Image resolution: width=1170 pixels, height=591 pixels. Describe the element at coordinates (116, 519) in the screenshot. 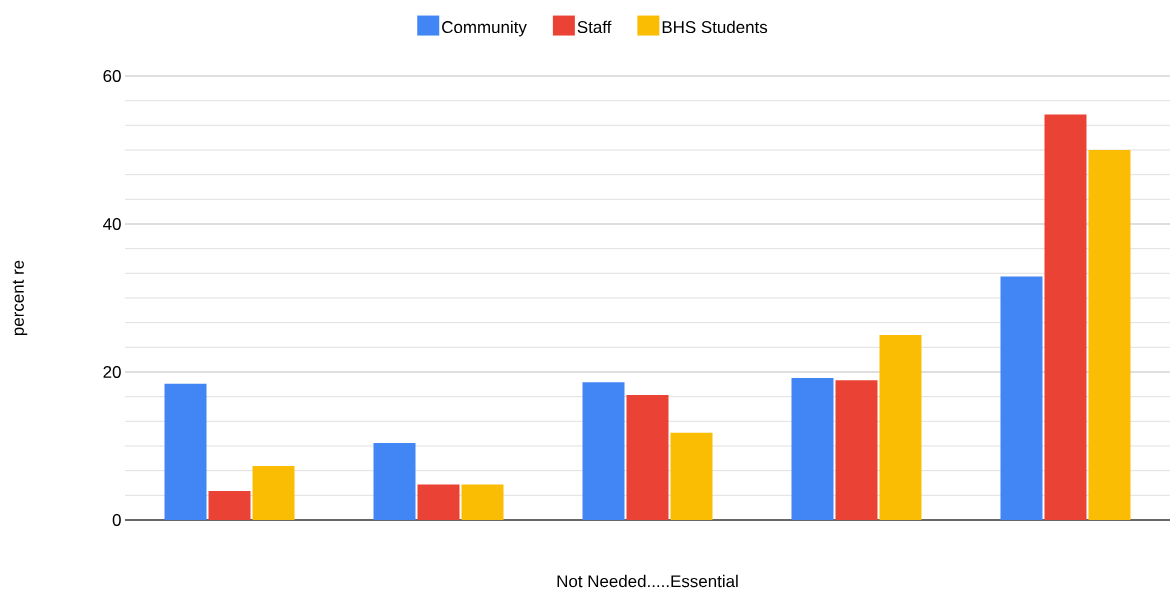

I see `y-tick-label: 0` at that location.